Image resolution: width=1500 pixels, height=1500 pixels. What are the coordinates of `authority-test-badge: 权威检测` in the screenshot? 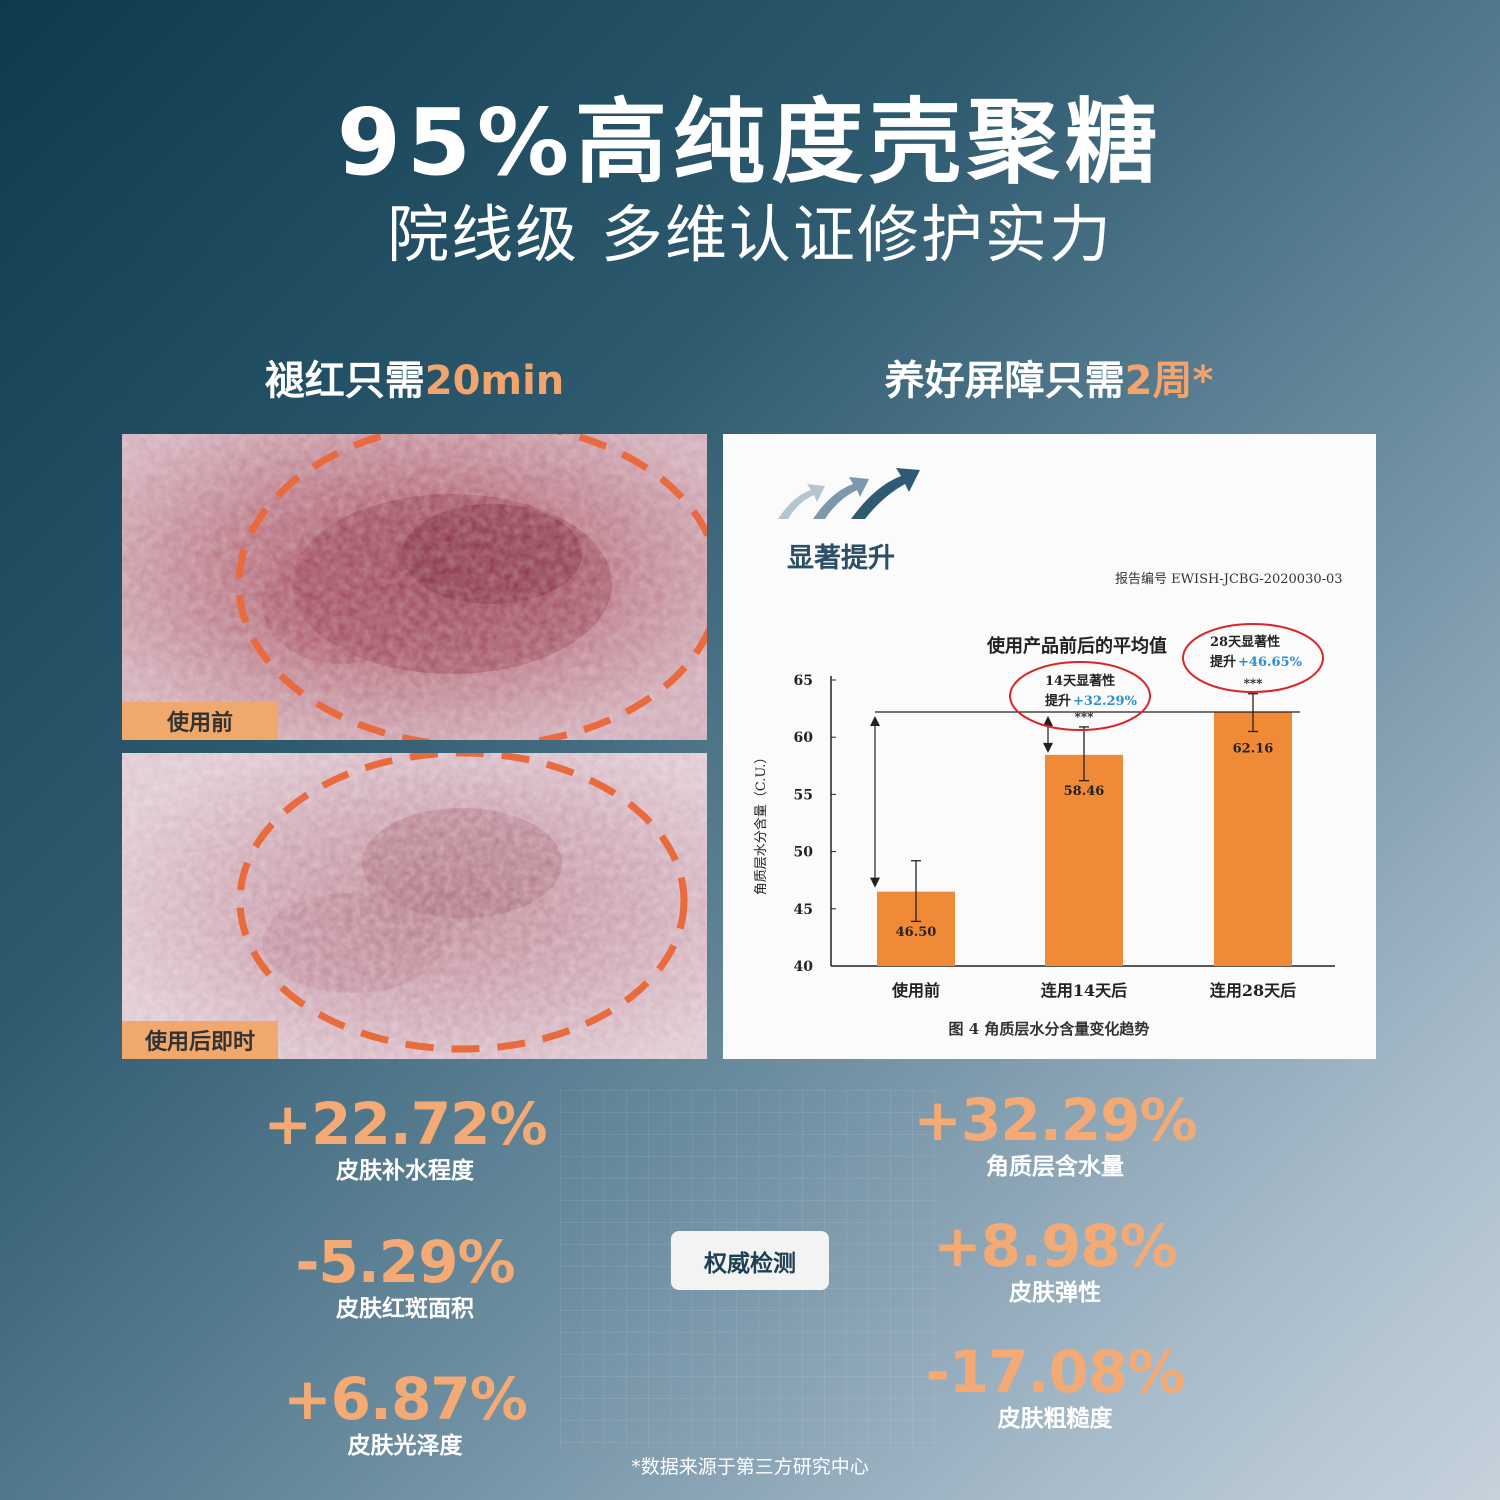 It's located at (750, 1260).